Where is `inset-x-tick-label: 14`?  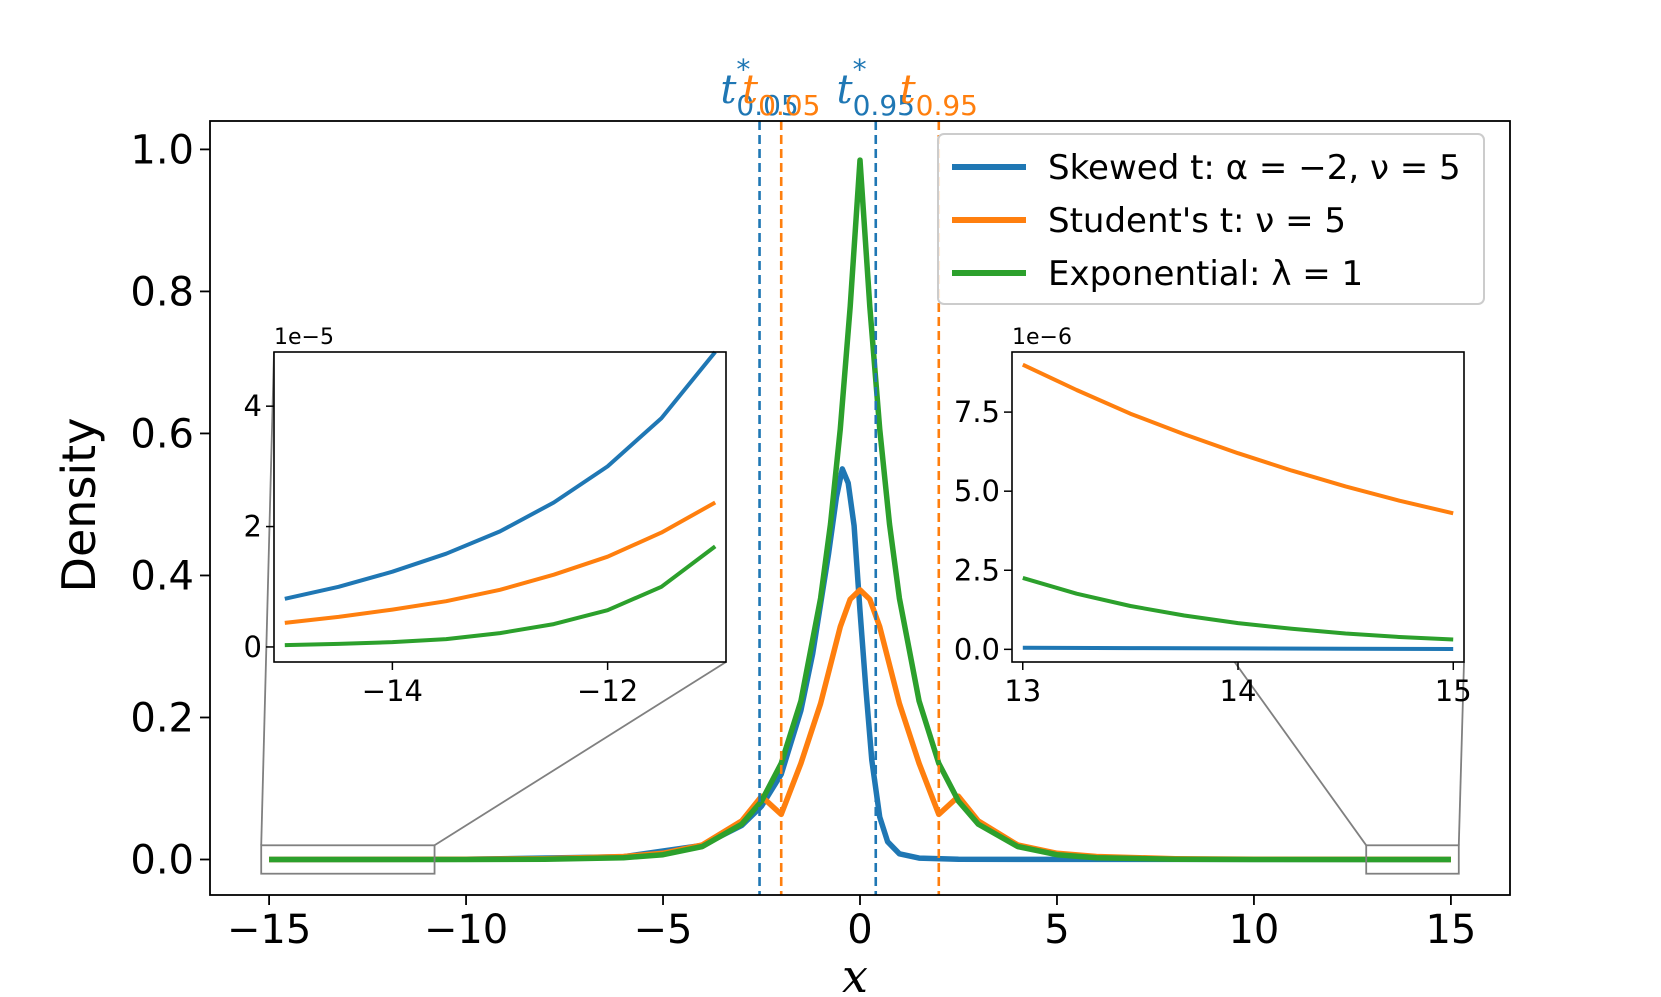 inset-x-tick-label: 14 is located at coordinates (1238, 691).